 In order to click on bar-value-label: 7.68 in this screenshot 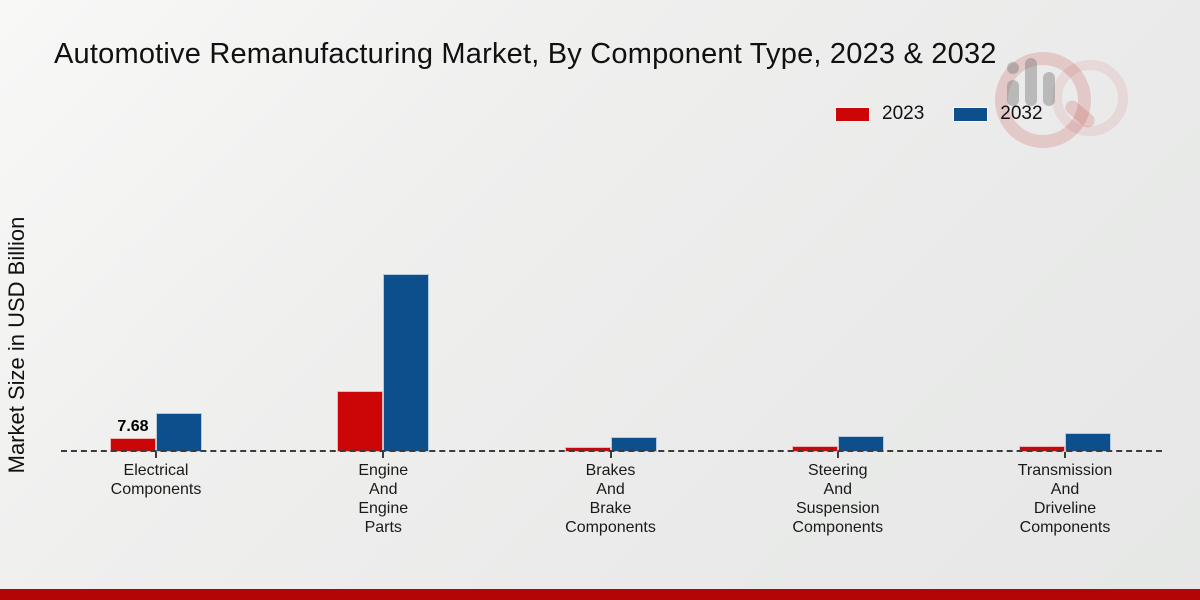, I will do `click(133, 426)`.